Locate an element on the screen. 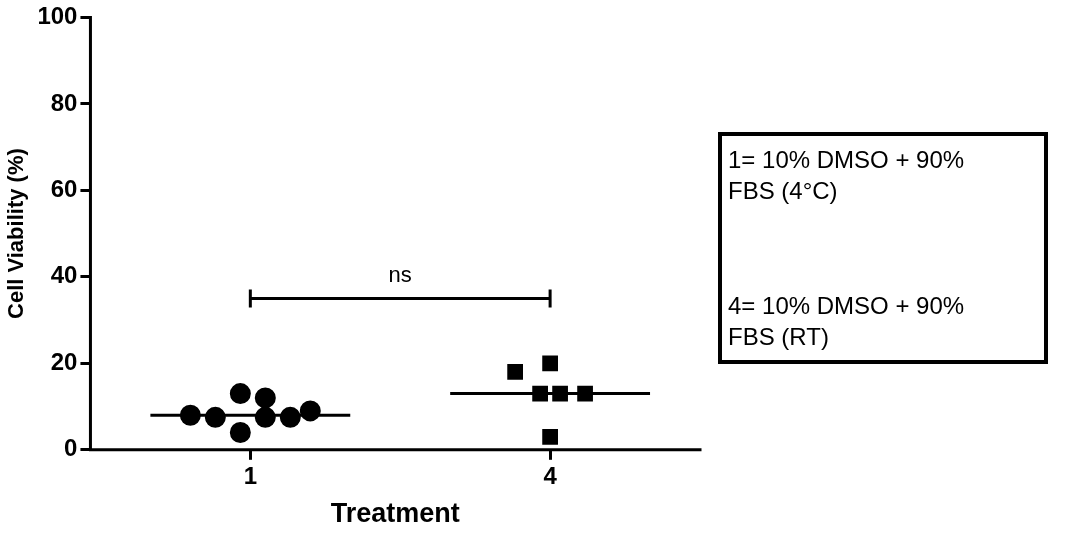 This screenshot has height=535, width=1068. x-tick-label: 4 is located at coordinates (550, 475).